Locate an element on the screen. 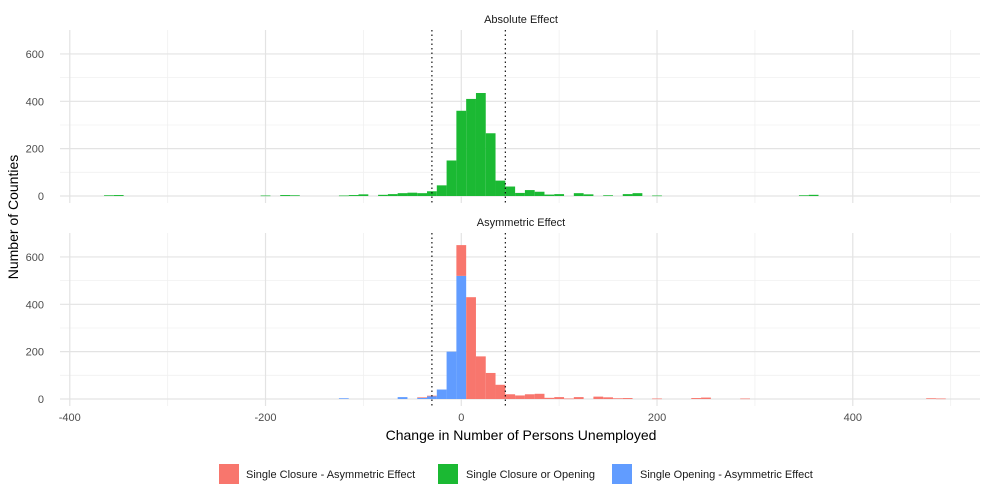 The width and height of the screenshot is (1000, 500). legend-item-opening-asymmetric: Single Opening - Asymmetric Effect is located at coordinates (712, 474).